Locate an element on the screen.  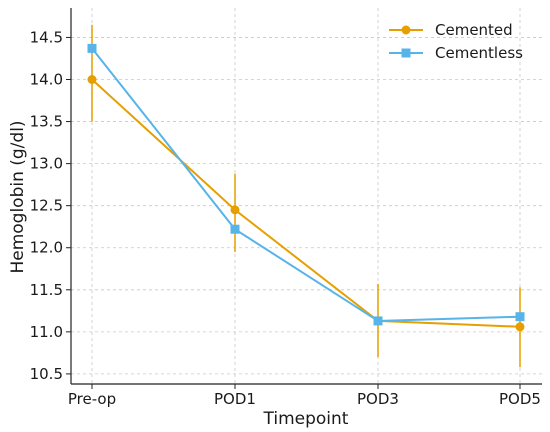
x-tick-label: POD3 is located at coordinates (378, 399).